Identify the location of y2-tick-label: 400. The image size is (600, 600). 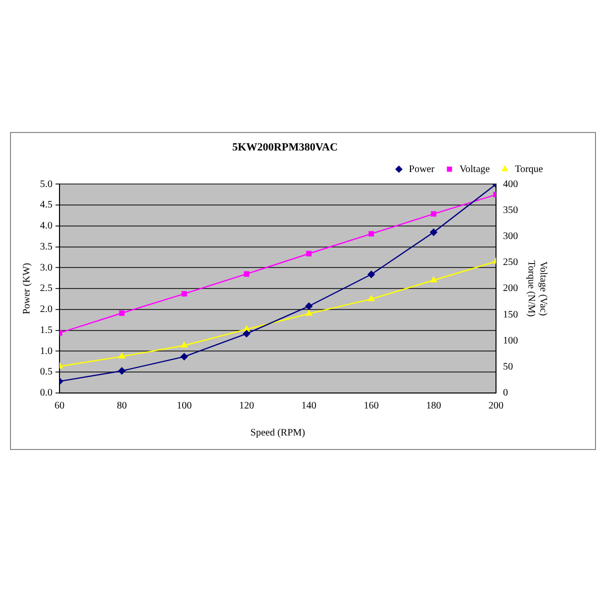
(510, 184).